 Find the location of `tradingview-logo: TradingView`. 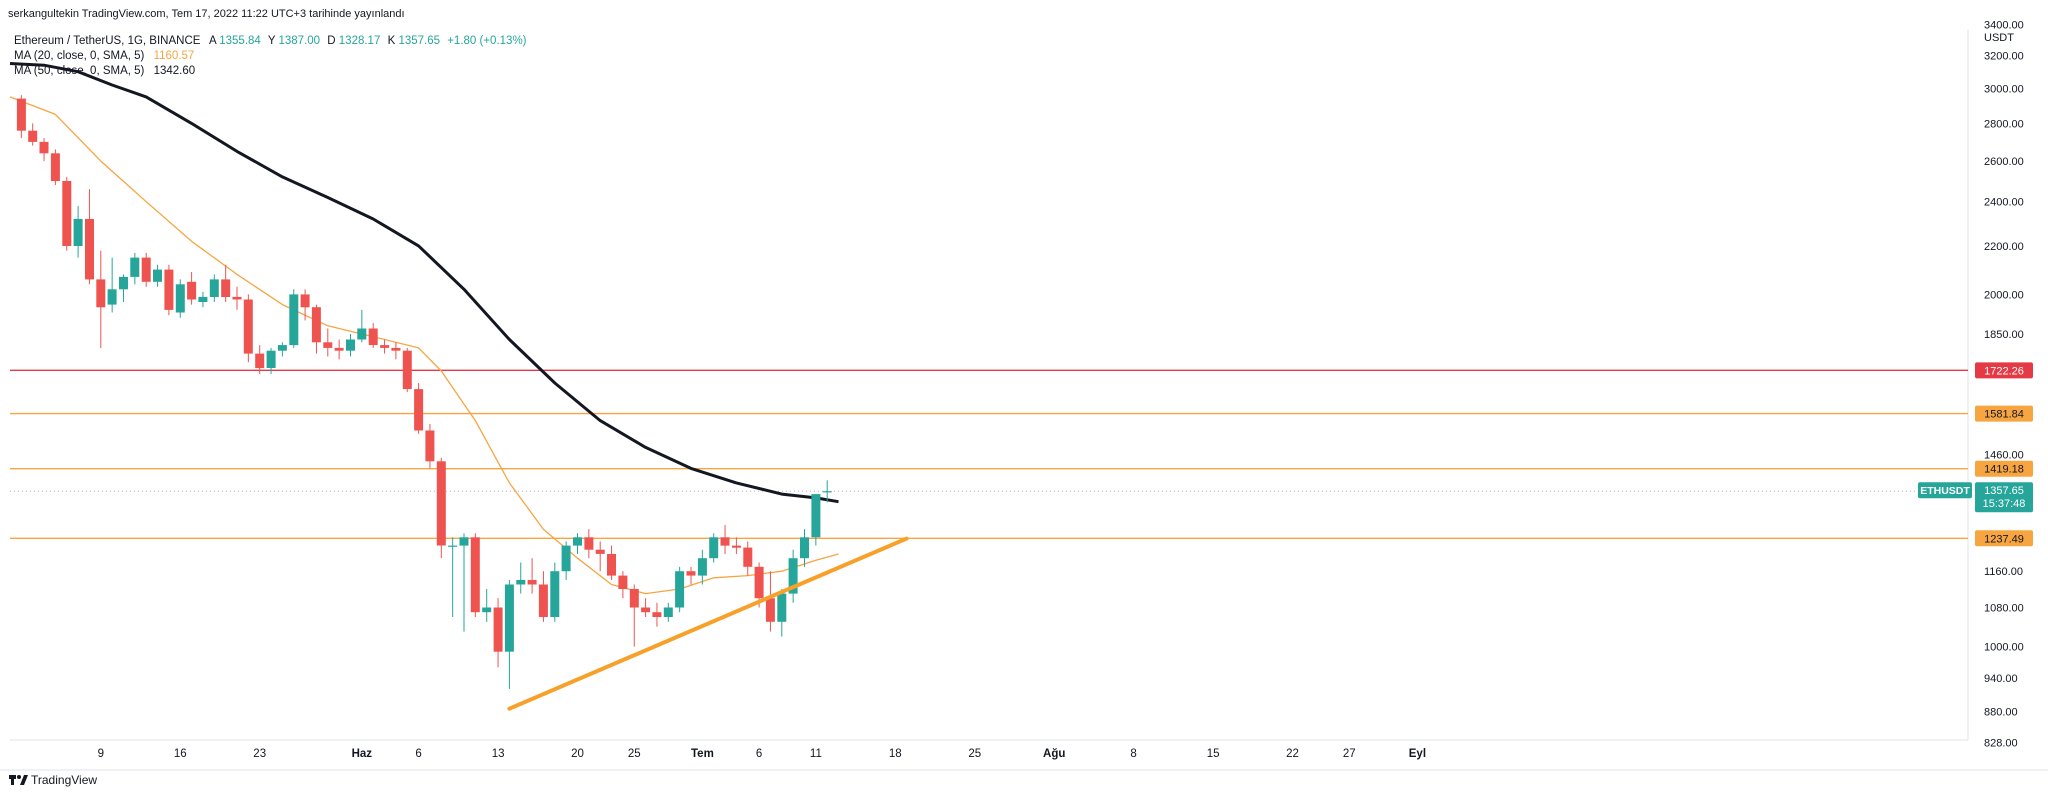

tradingview-logo: TradingView is located at coordinates (53, 780).